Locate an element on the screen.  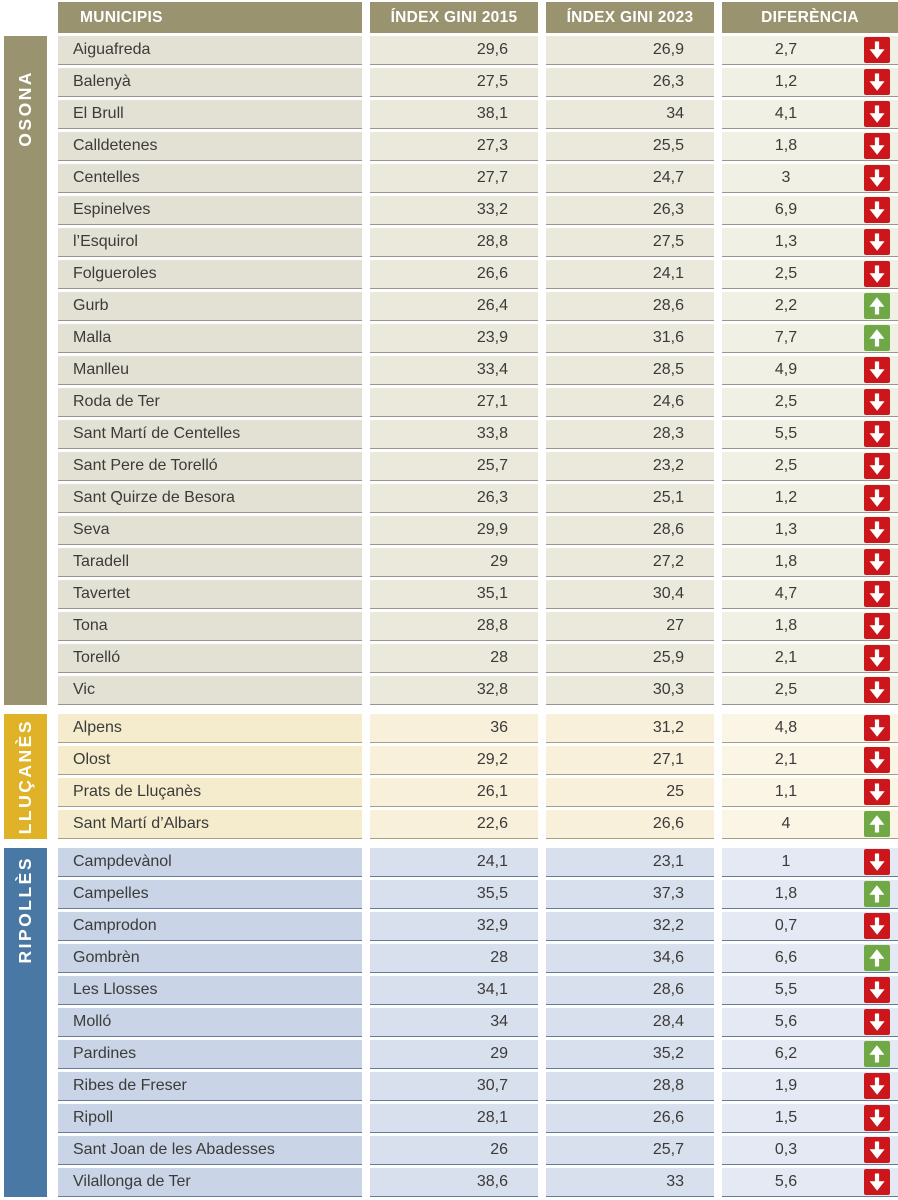
table-row: Olost 29,2 27,1 2,1 is located at coordinates (478, 760).